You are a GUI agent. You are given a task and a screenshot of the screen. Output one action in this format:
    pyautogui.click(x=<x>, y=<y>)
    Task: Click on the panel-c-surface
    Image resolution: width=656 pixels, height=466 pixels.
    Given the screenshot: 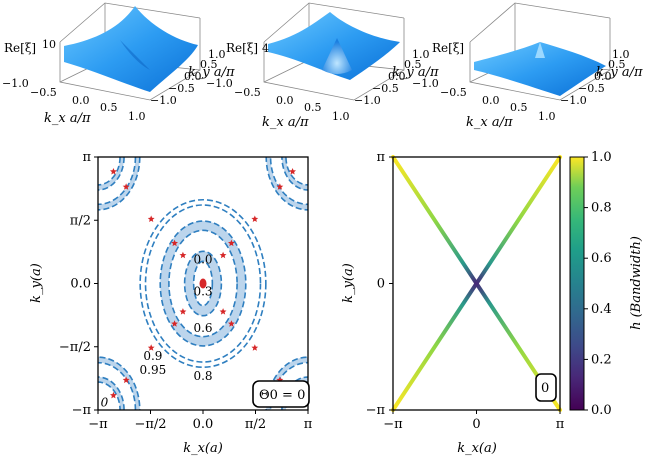 What is the action you would take?
    pyautogui.click(x=540, y=69)
    